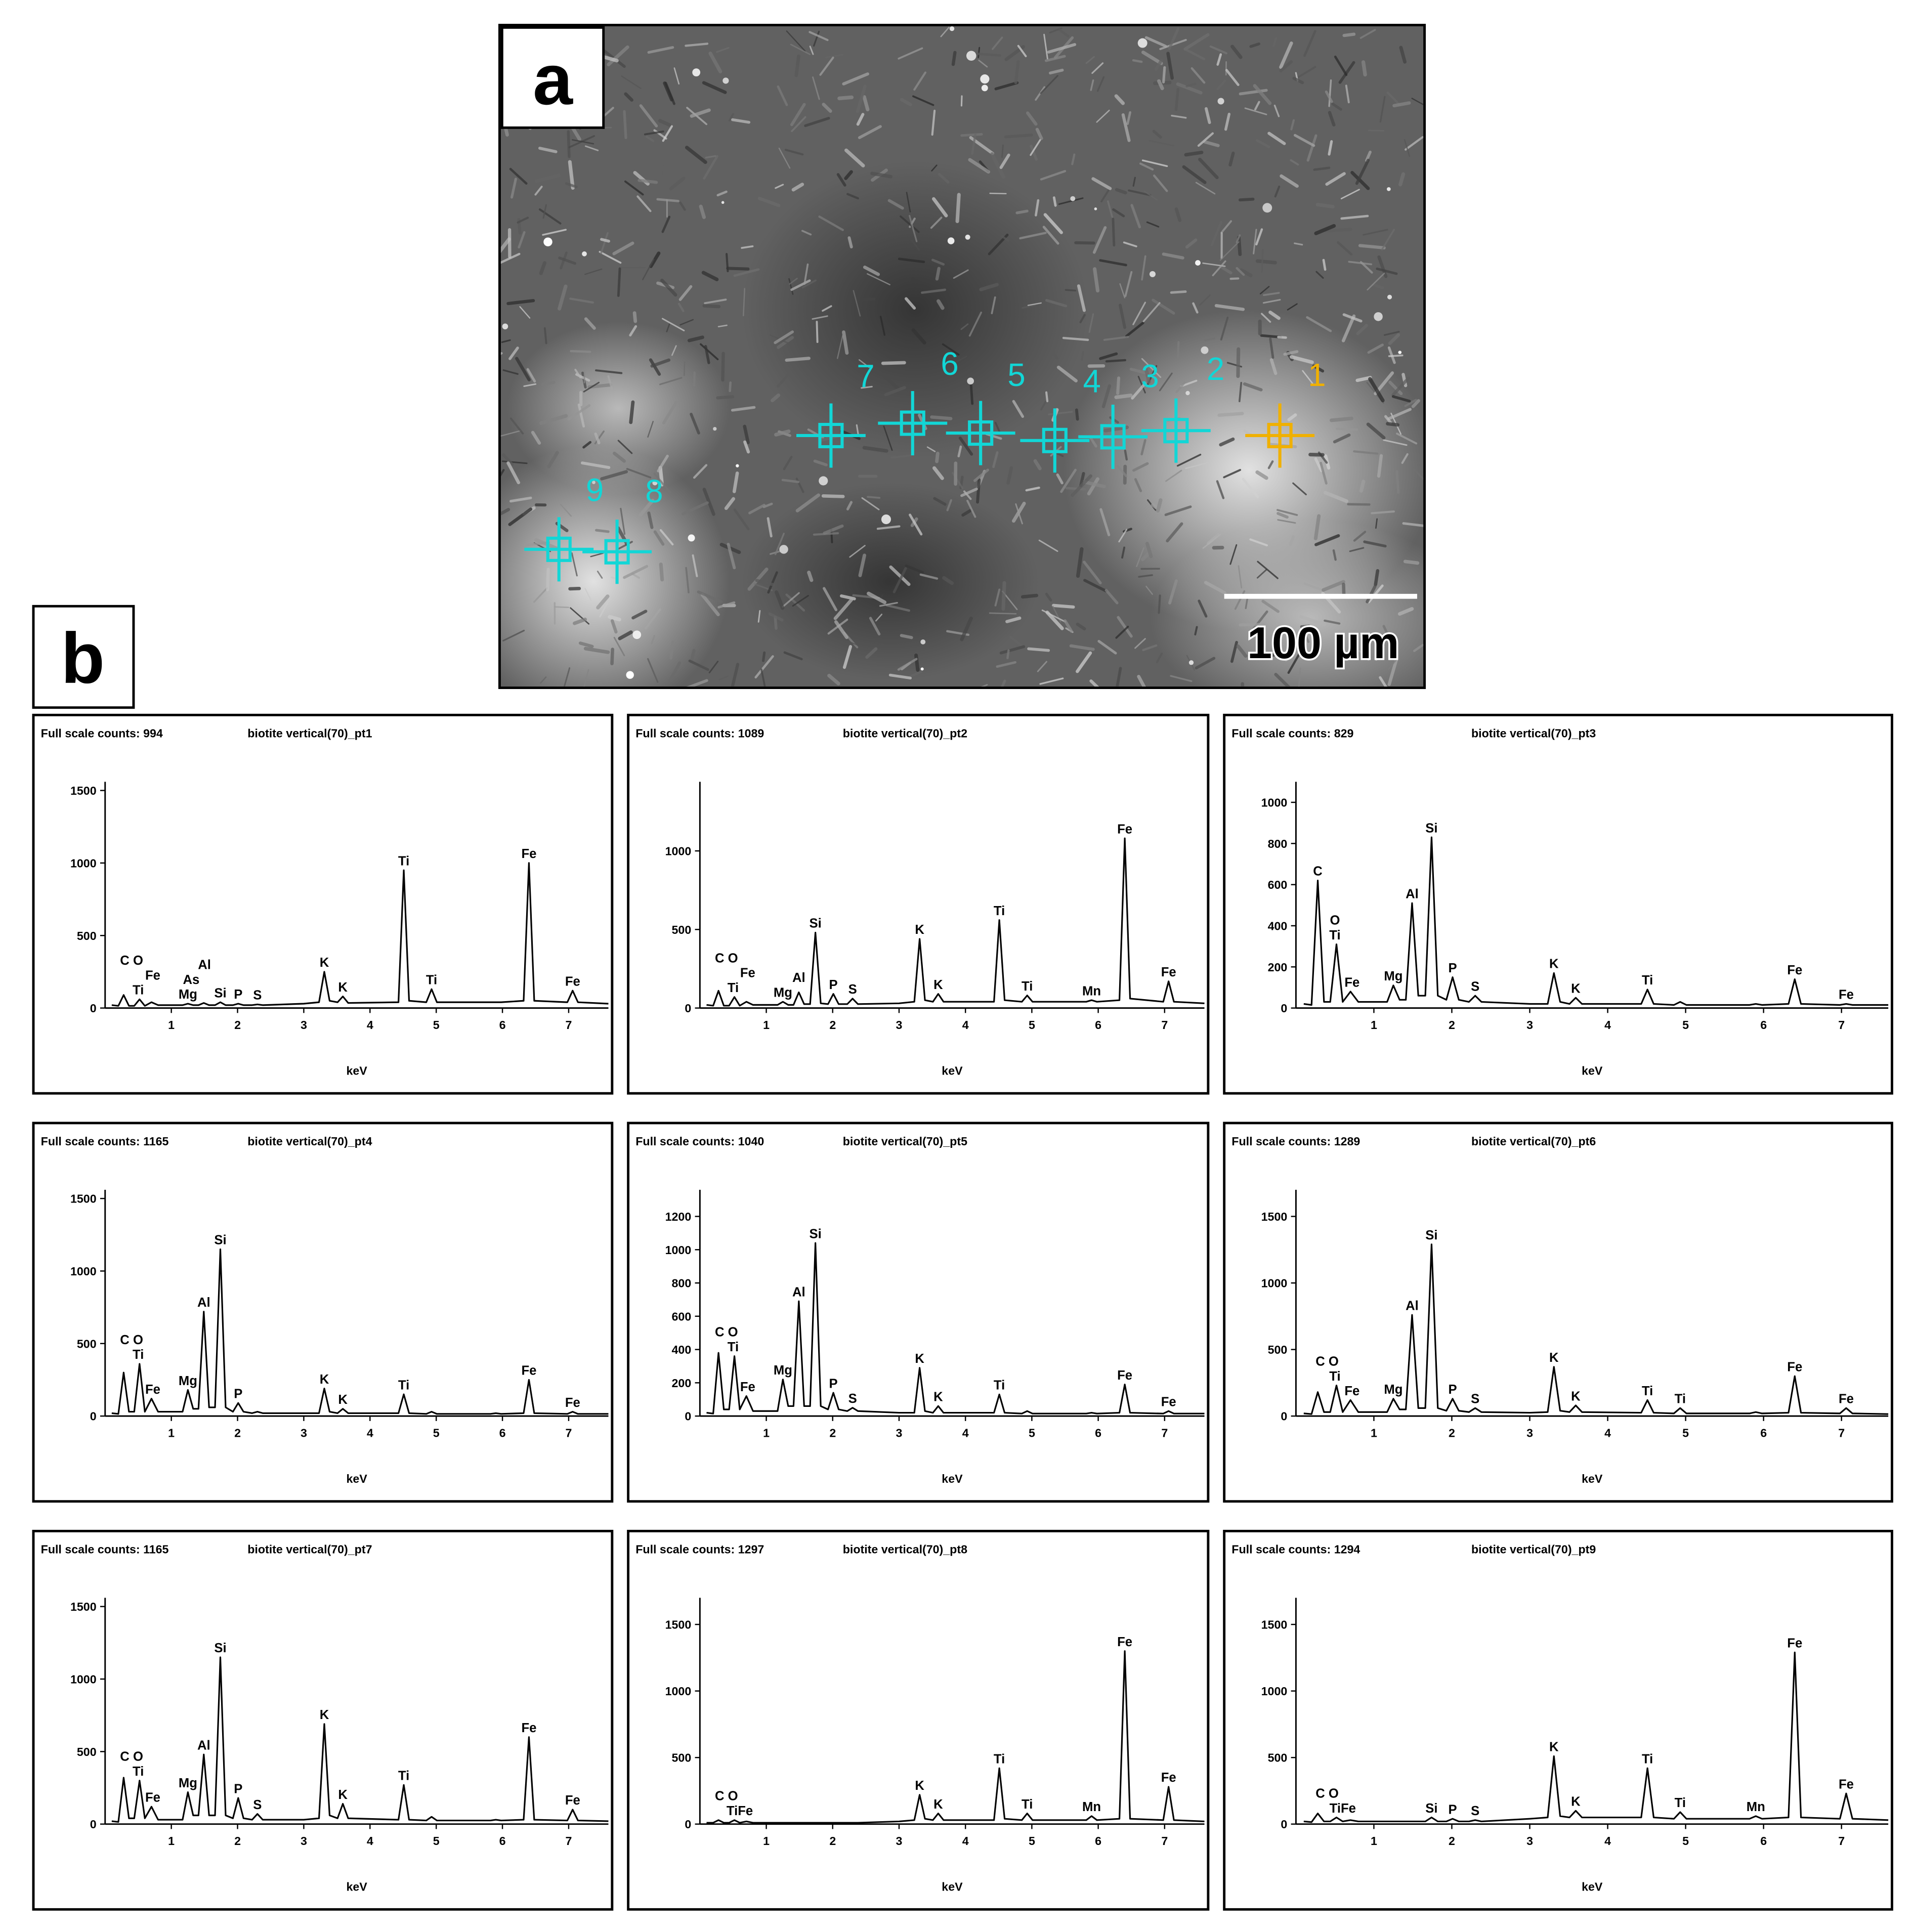 This screenshot has width=1913, height=1932. Describe the element at coordinates (833, 1384) in the screenshot. I see `peak-label: P` at that location.